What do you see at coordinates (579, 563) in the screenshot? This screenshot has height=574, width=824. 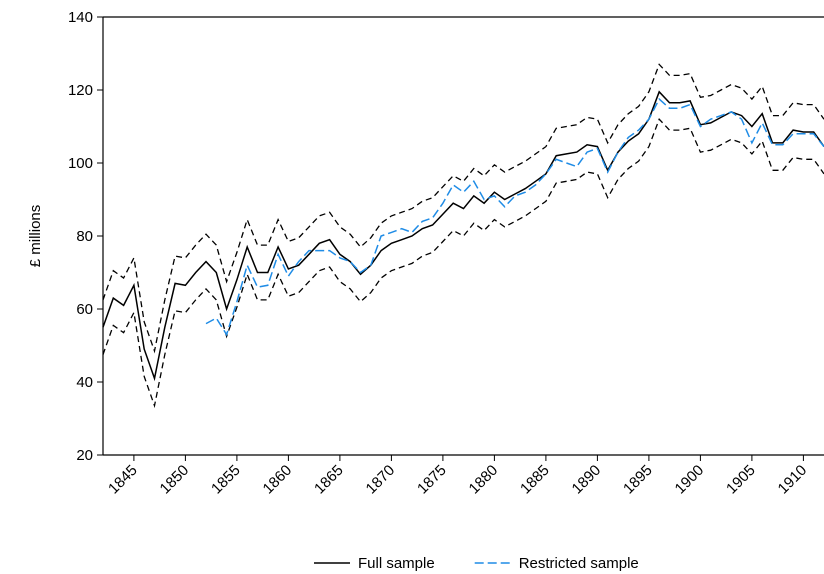 I see `legend-label: Restricted sample` at bounding box center [579, 563].